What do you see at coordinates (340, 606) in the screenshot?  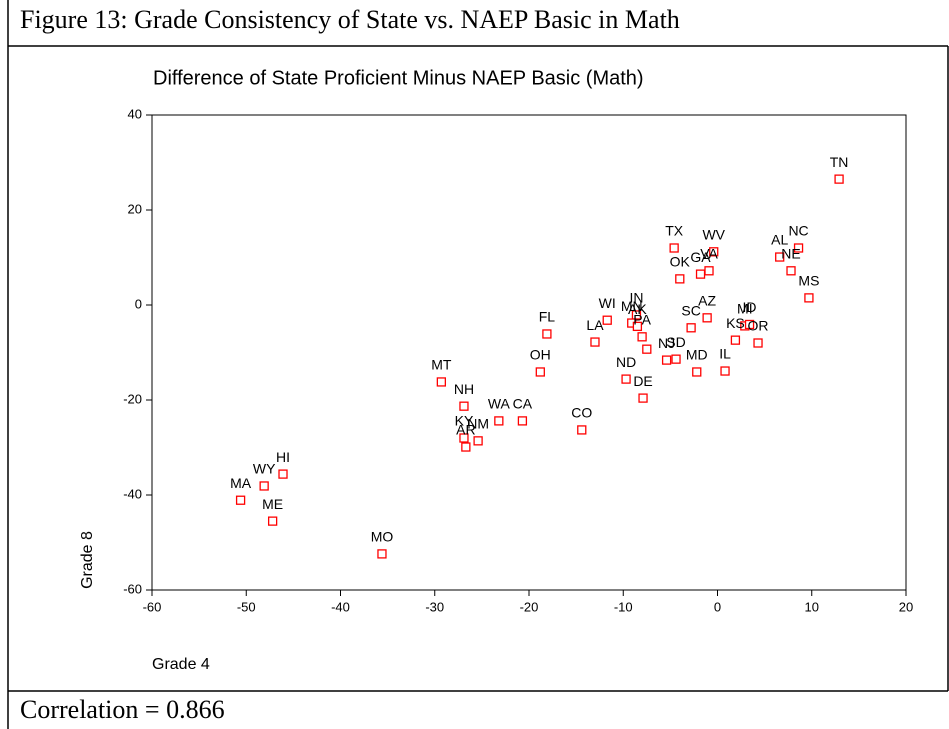 I see `x-tick-label: -40` at bounding box center [340, 606].